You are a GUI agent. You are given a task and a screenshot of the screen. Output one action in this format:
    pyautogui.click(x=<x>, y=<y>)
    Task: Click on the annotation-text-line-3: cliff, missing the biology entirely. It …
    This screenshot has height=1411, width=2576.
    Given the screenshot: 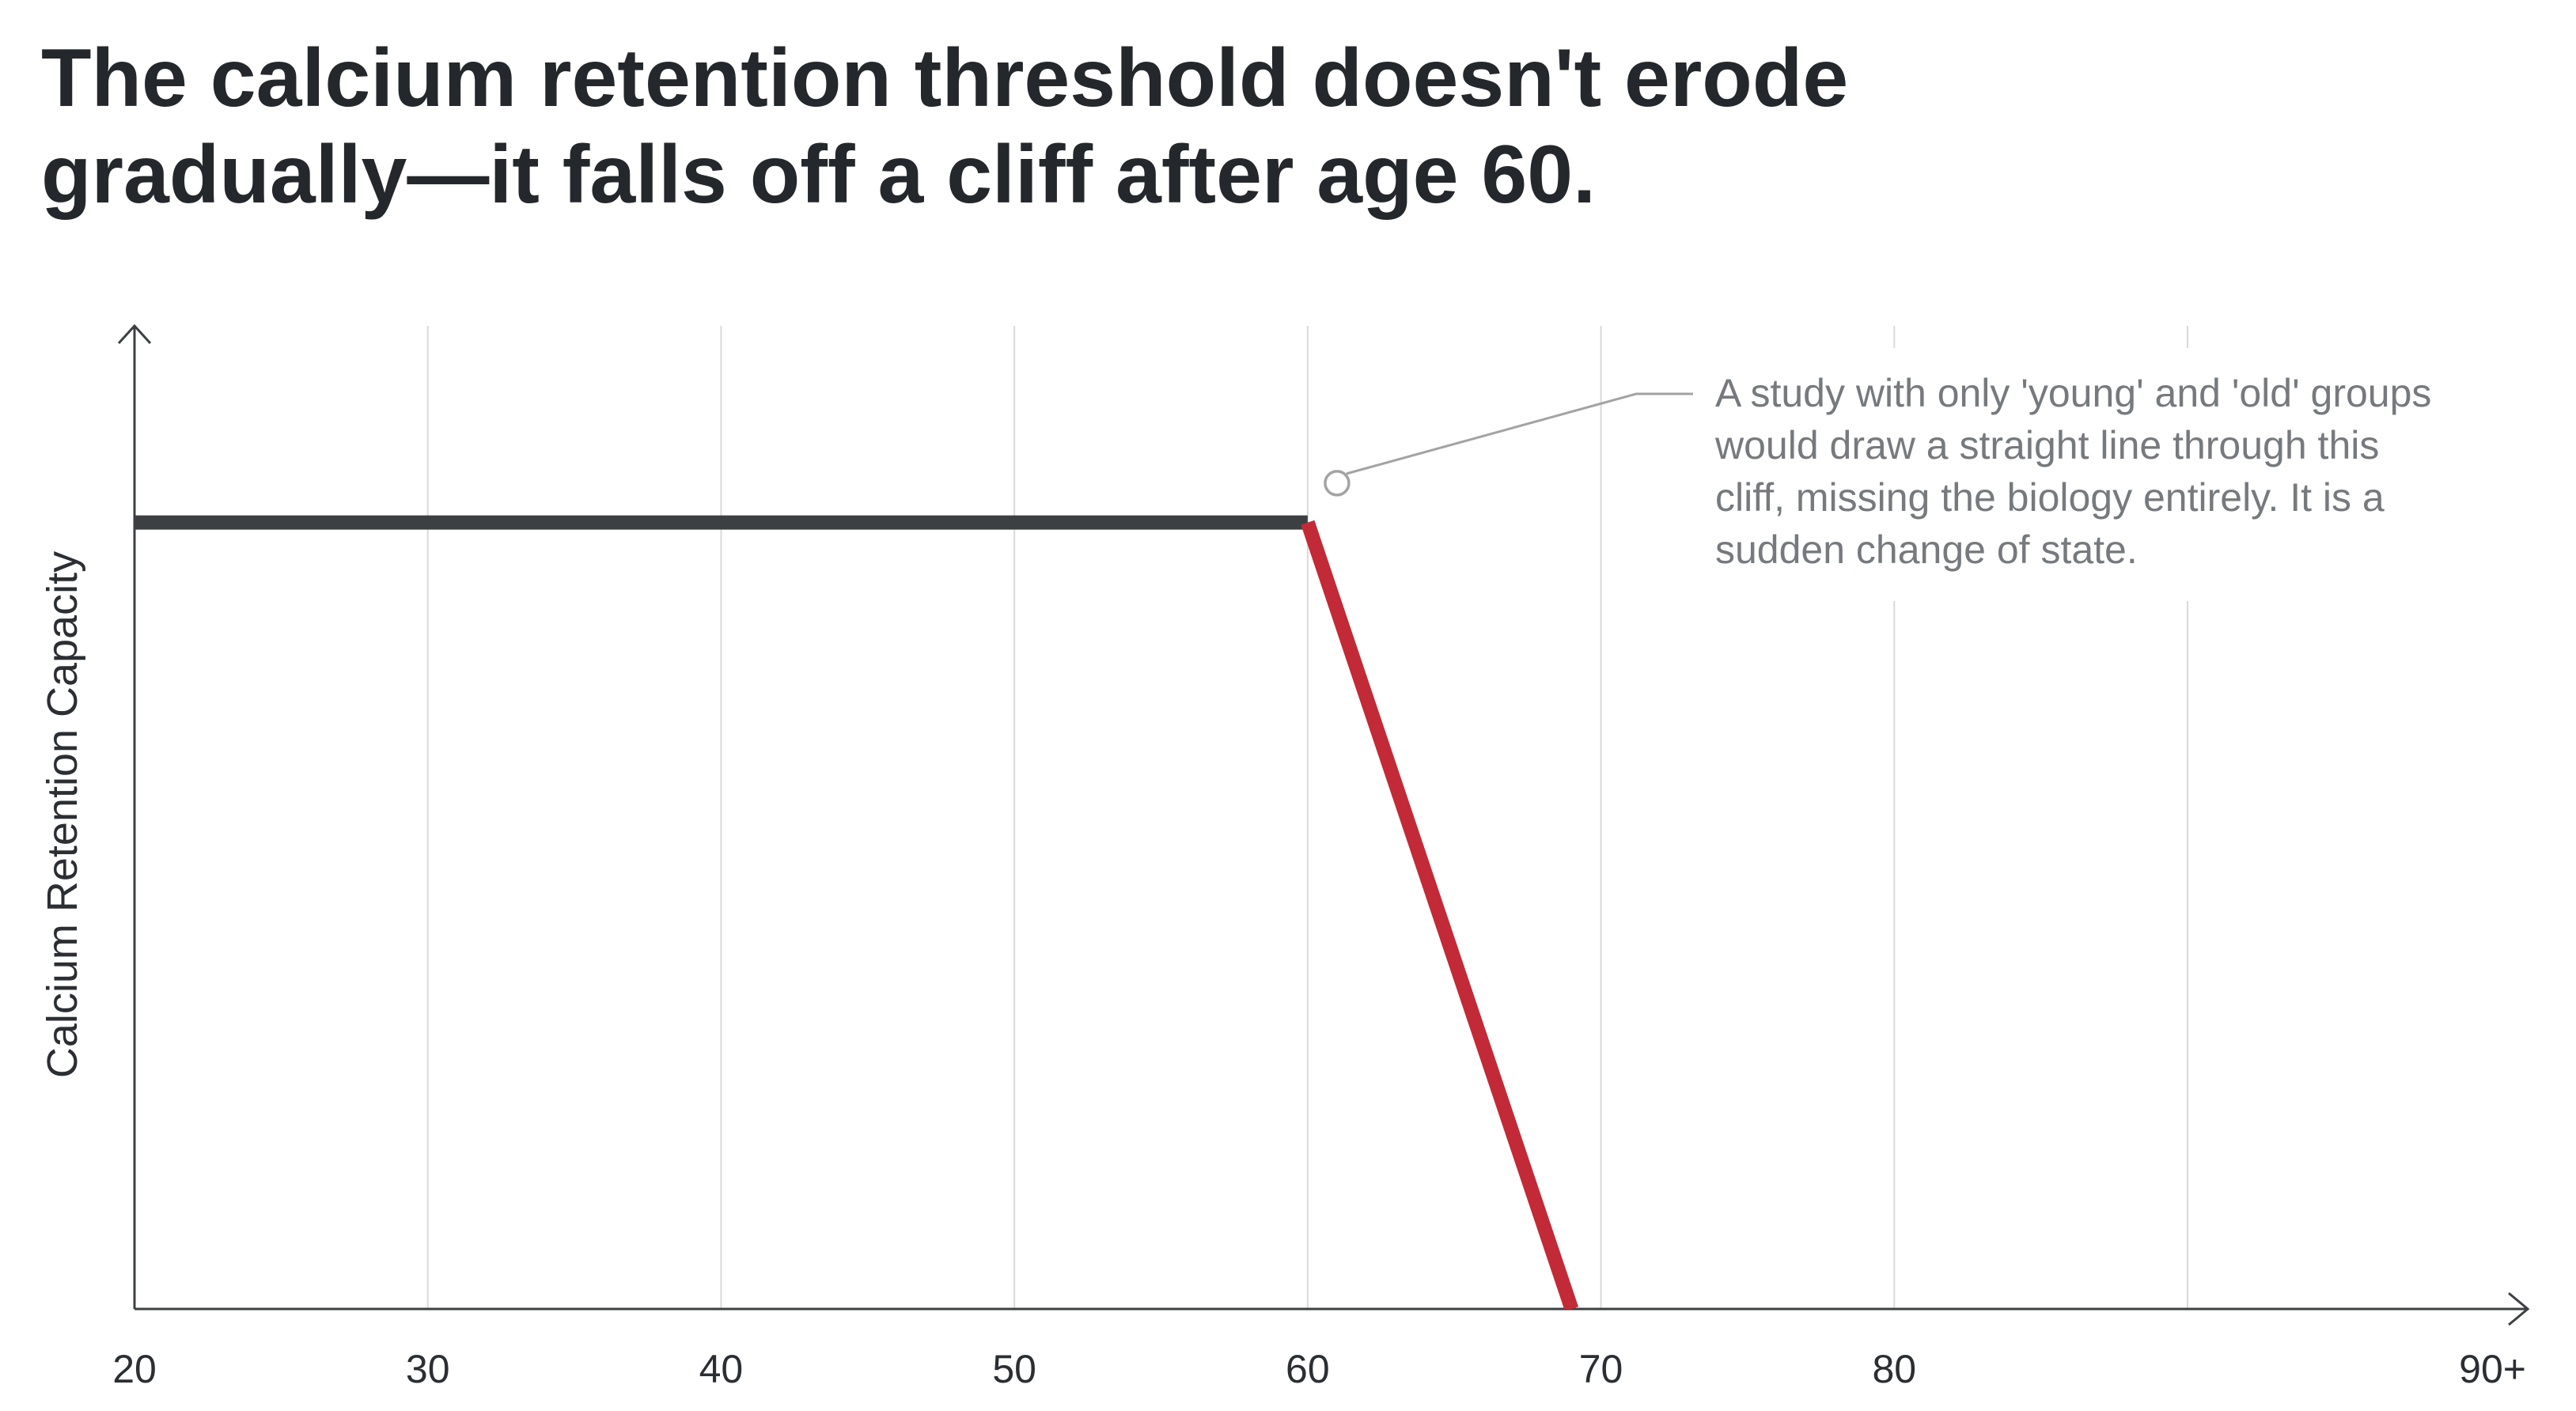 What is the action you would take?
    pyautogui.click(x=2050, y=497)
    